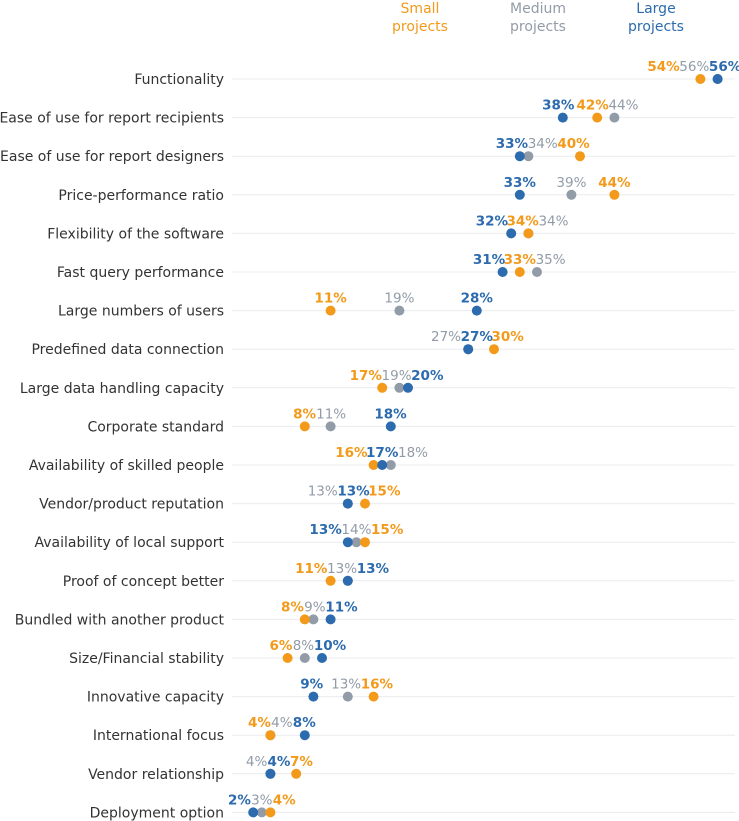  Describe the element at coordinates (311, 685) in the screenshot. I see `value-label-large-projects-innovative-capacity: 9%` at that location.